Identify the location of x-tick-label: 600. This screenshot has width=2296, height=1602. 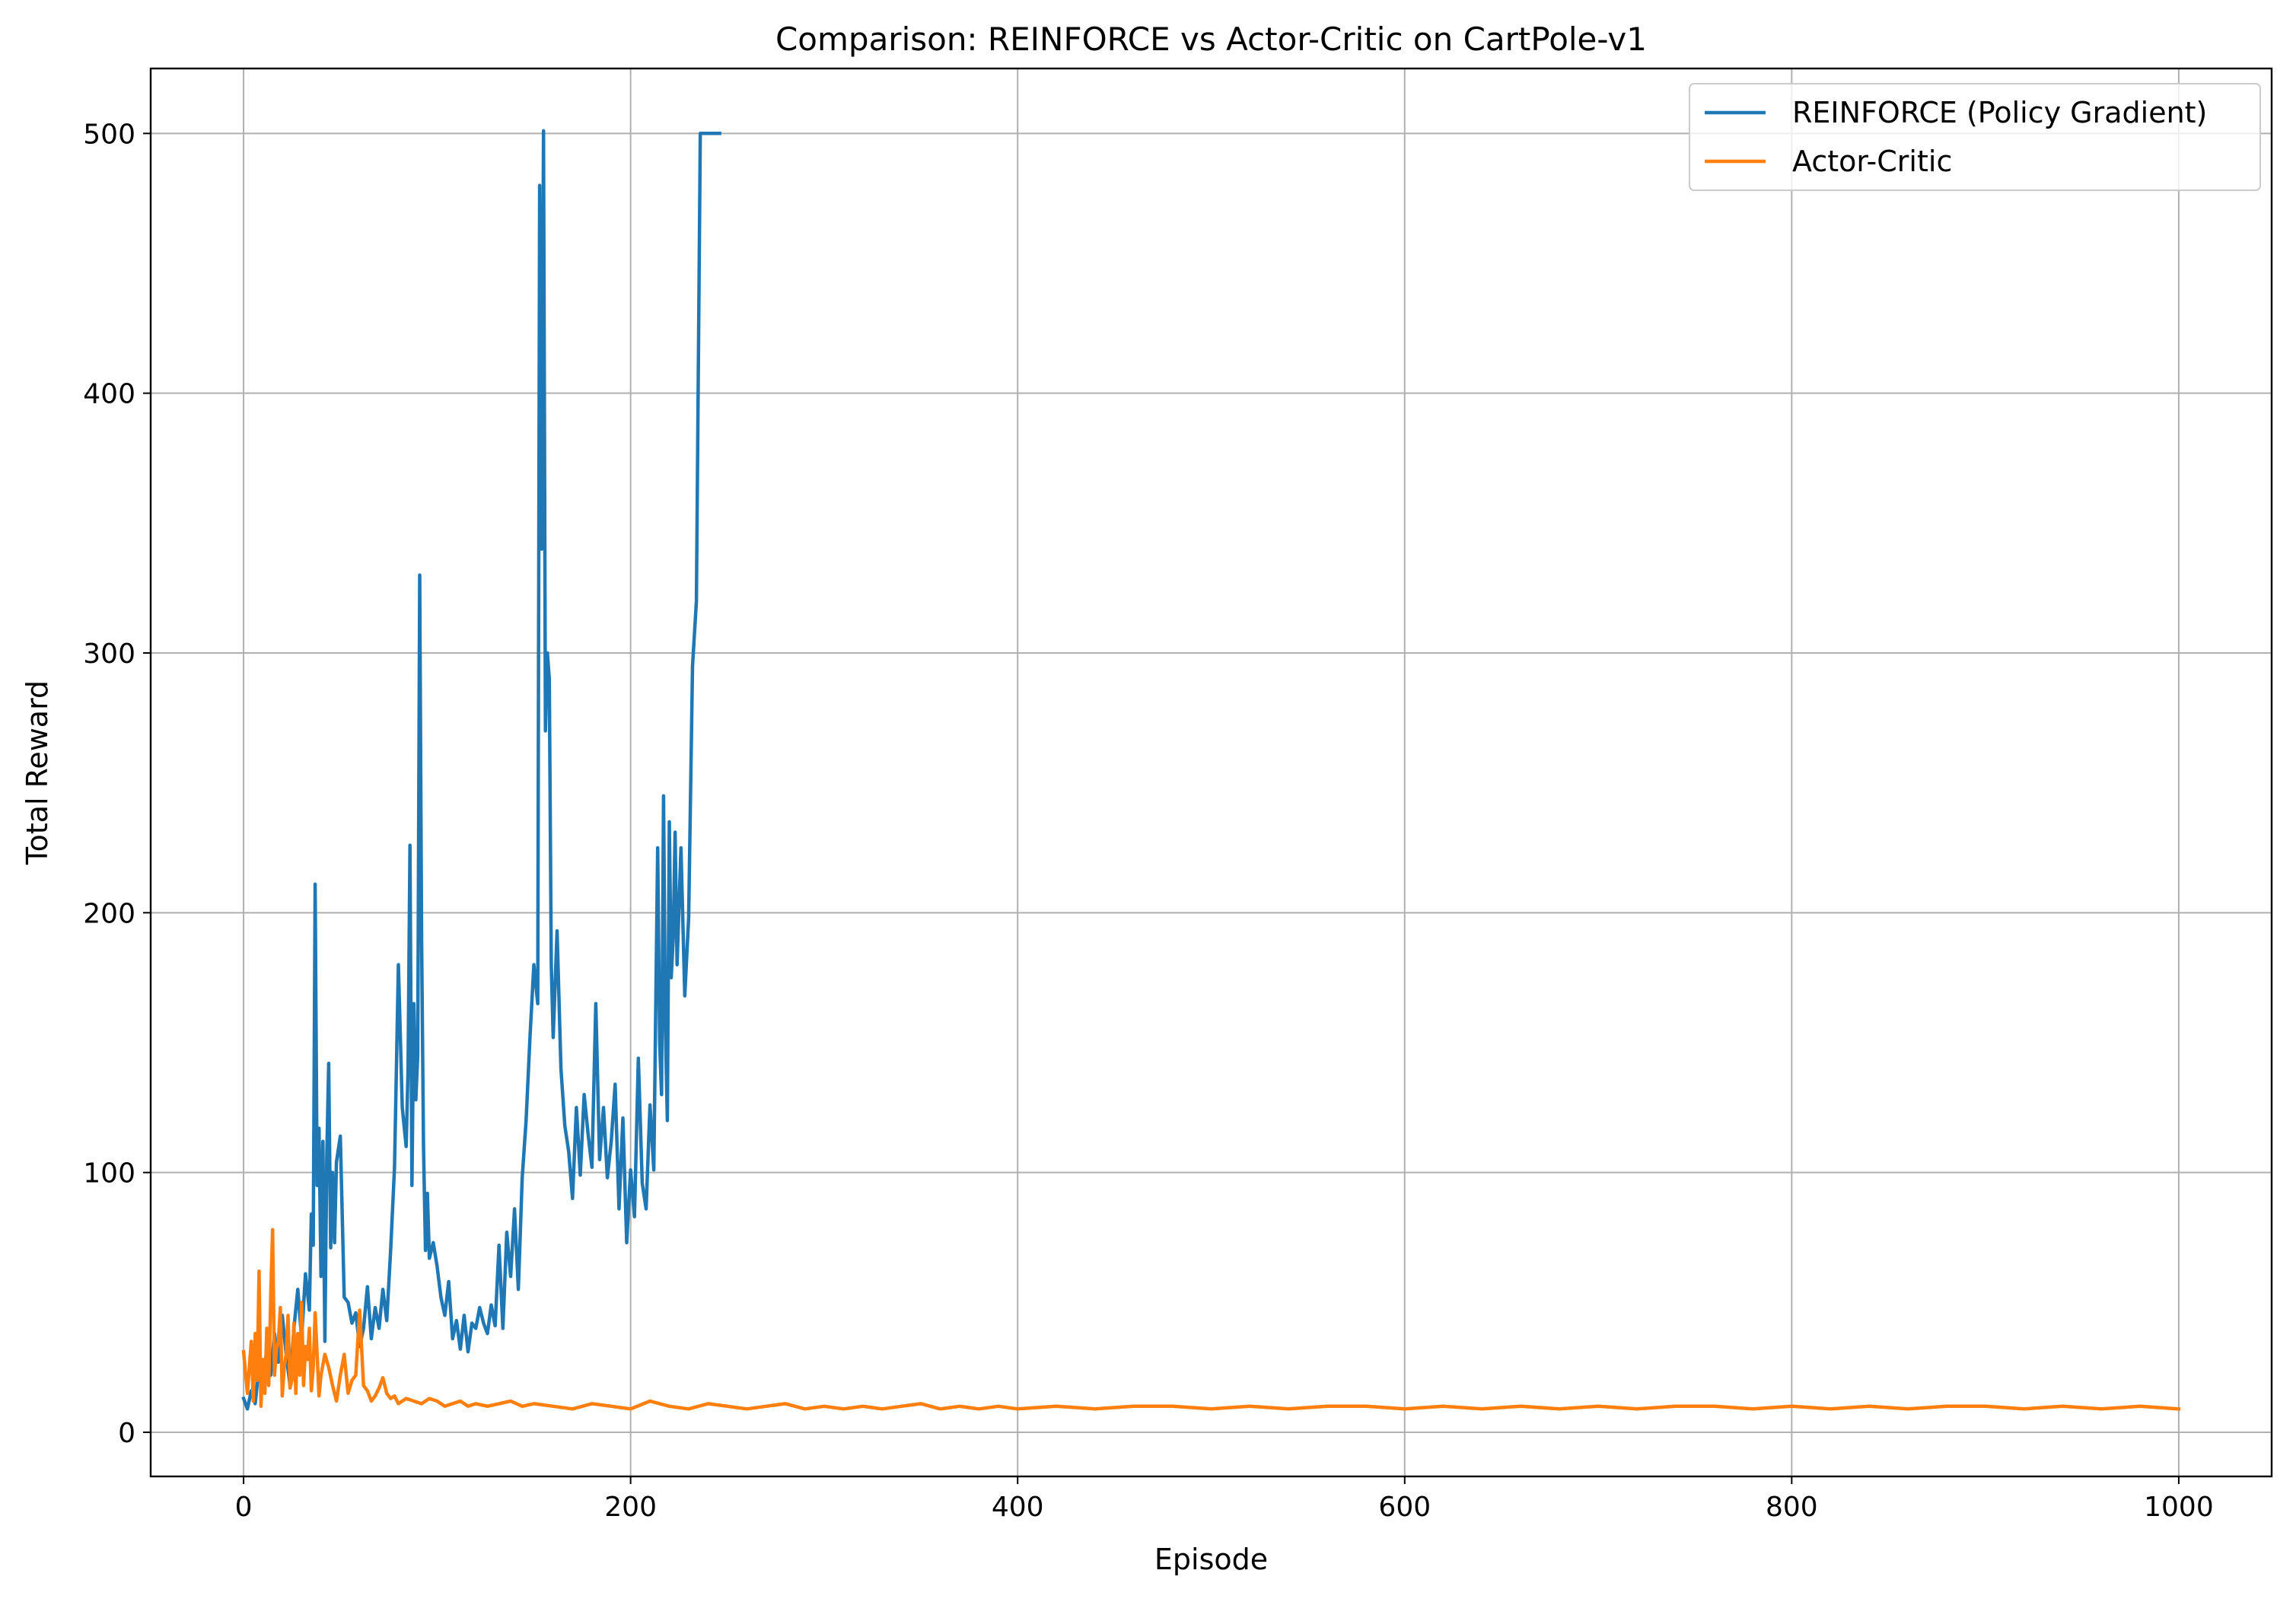
(1404, 1507).